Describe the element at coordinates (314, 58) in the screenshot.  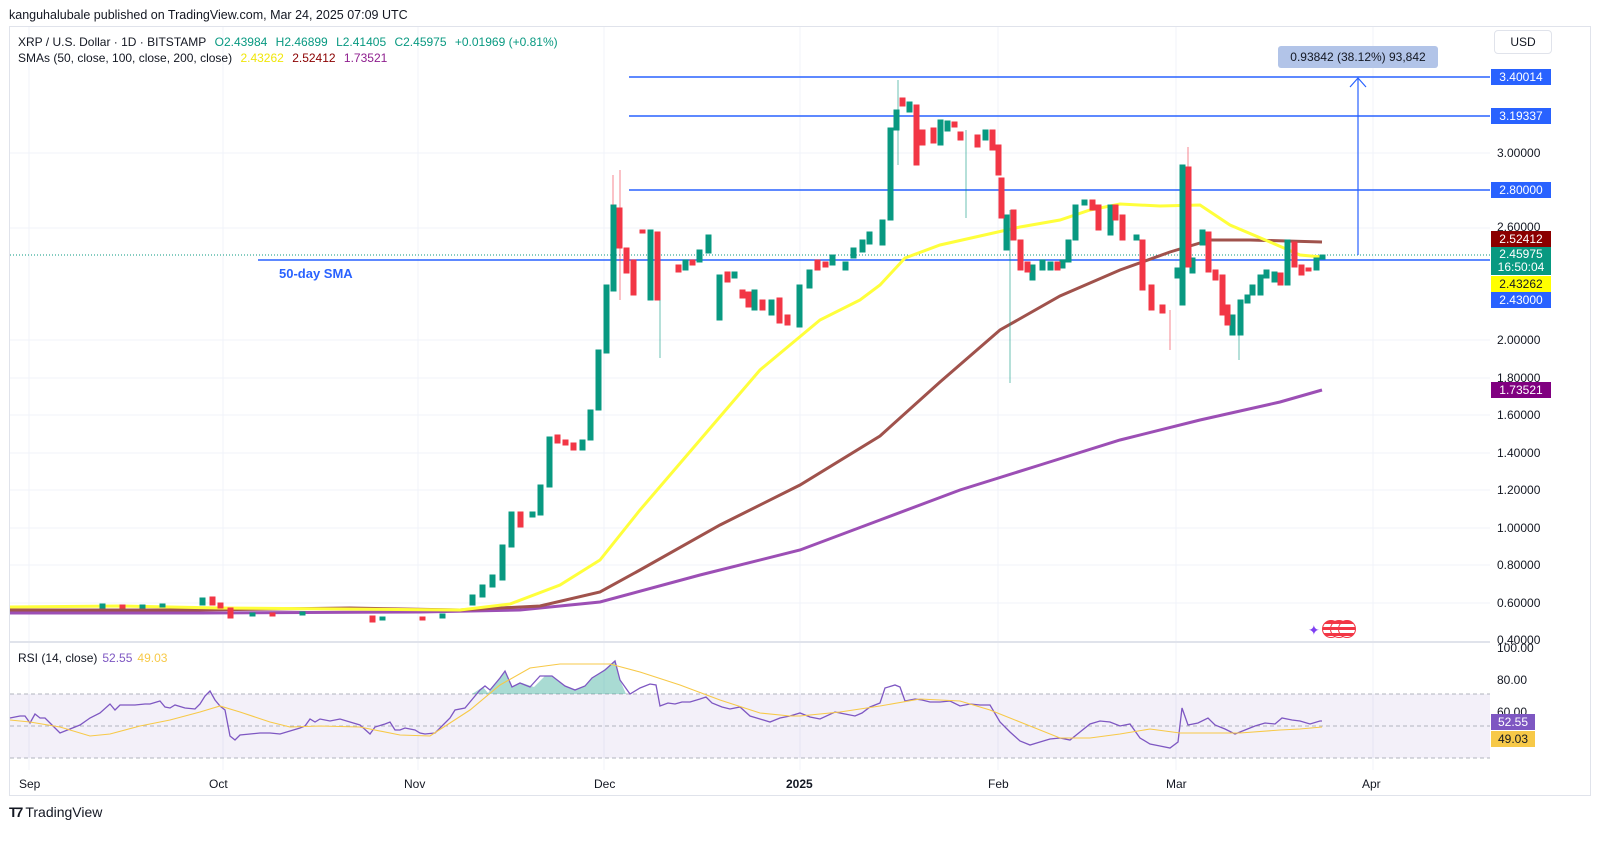
I see `sma100-value: 2.52412` at that location.